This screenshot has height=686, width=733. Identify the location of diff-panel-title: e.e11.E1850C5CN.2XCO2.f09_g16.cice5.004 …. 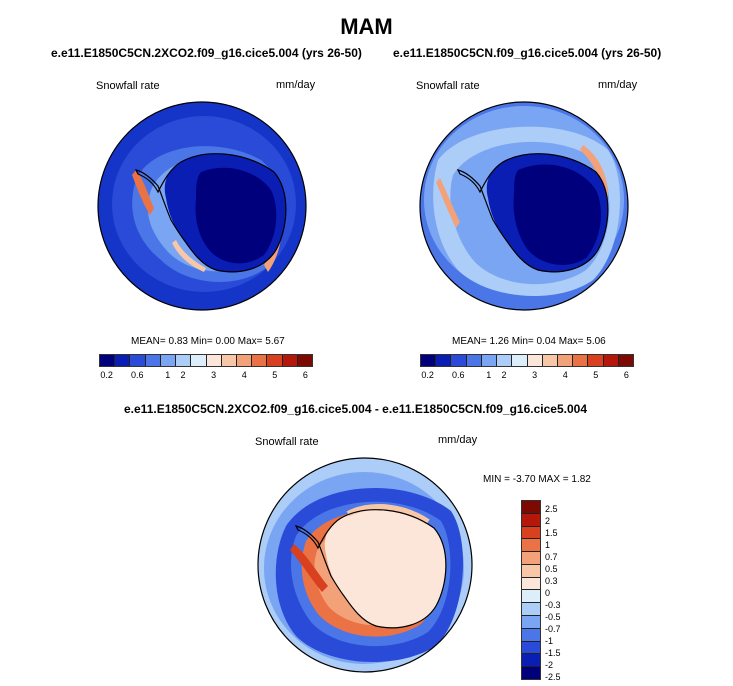
(355, 409).